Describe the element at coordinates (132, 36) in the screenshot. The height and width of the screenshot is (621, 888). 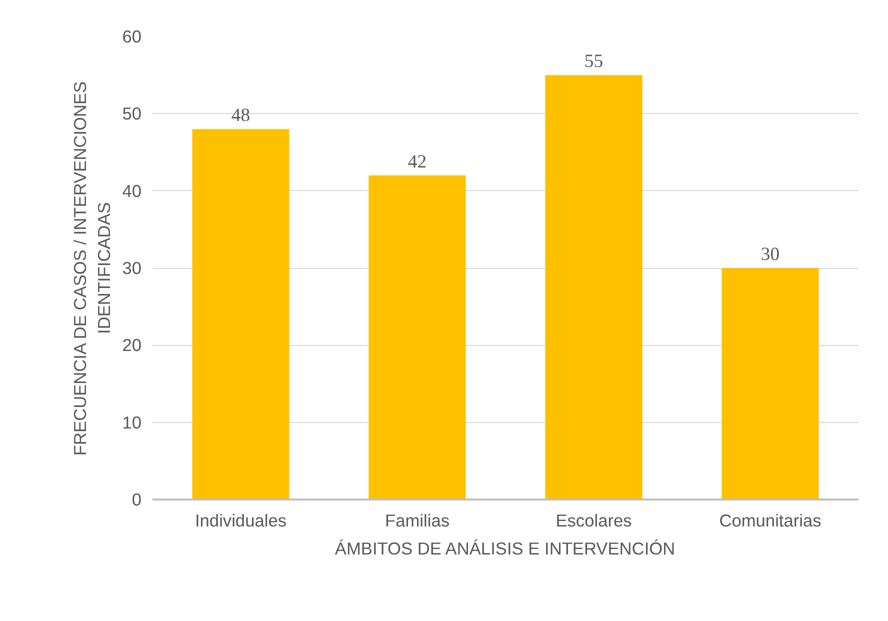
I see `y-tick-label: 60` at that location.